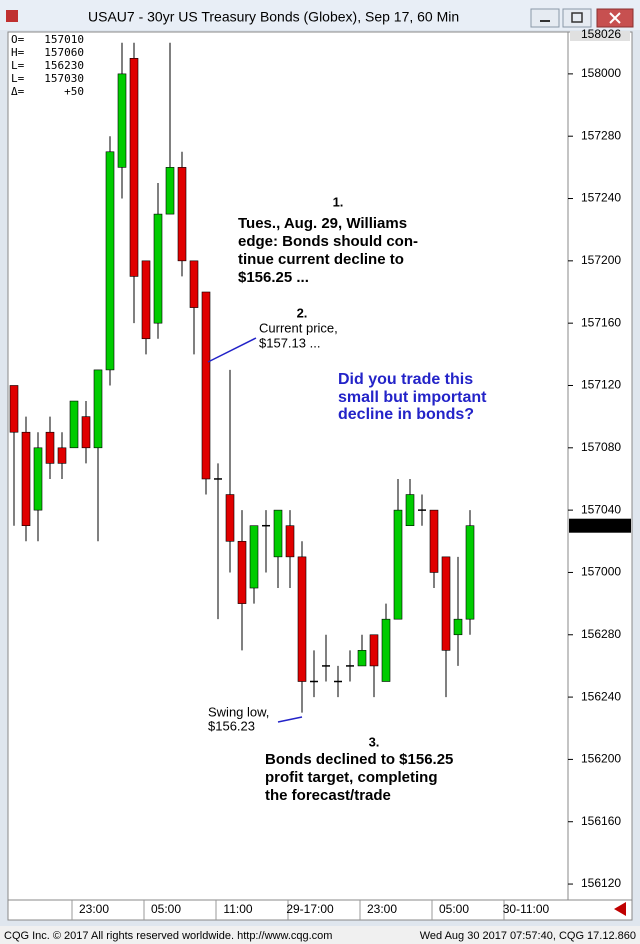 Image resolution: width=640 pixels, height=944 pixels. What do you see at coordinates (526, 909) in the screenshot?
I see `x-tick-label: 30-11:00` at bounding box center [526, 909].